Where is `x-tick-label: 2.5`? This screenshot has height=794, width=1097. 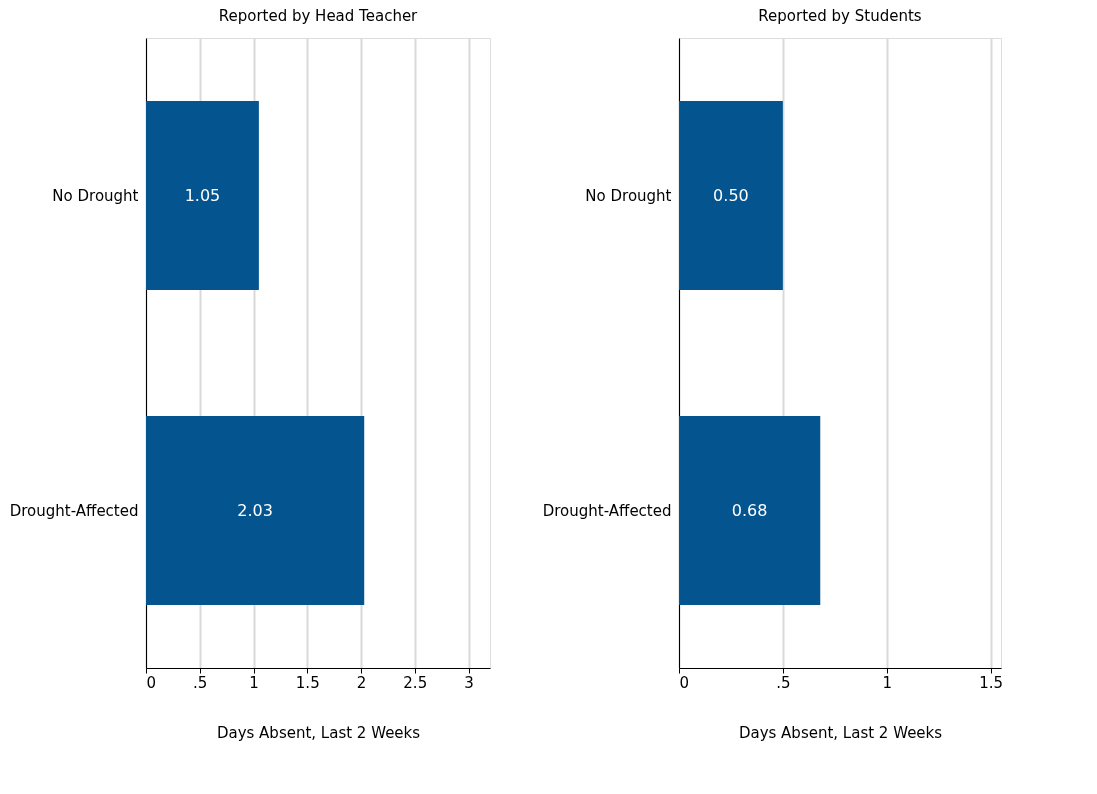
x-tick-label: 2.5 is located at coordinates (415, 682).